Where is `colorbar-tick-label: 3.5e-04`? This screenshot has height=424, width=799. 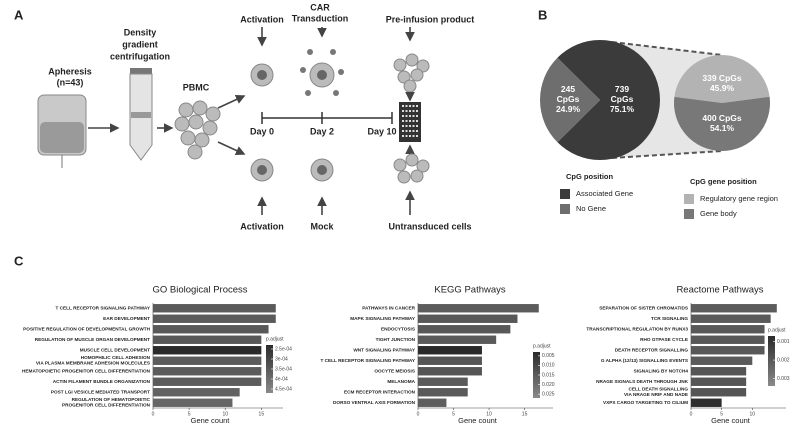 colorbar-tick-label: 3.5e-04 is located at coordinates (283, 369).